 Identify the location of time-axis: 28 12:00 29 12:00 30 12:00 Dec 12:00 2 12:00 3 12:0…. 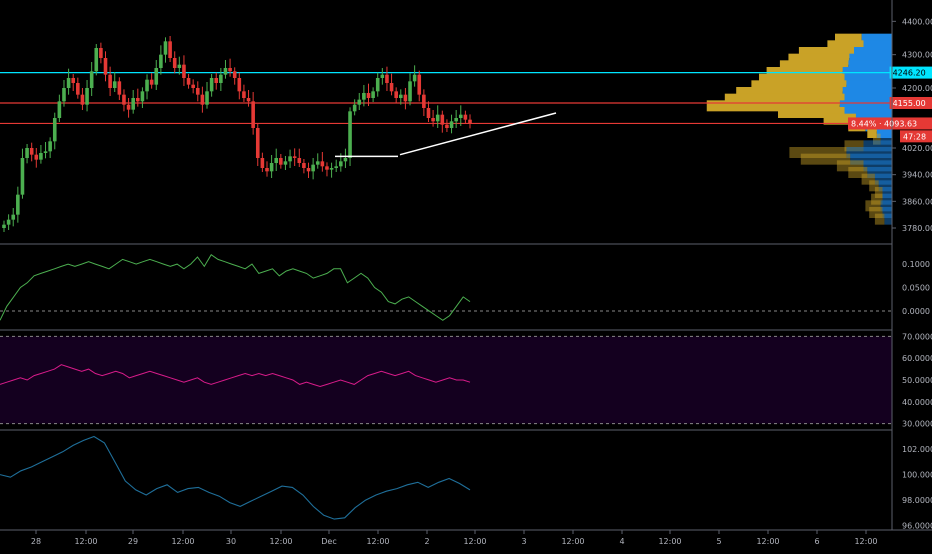
(454, 538).